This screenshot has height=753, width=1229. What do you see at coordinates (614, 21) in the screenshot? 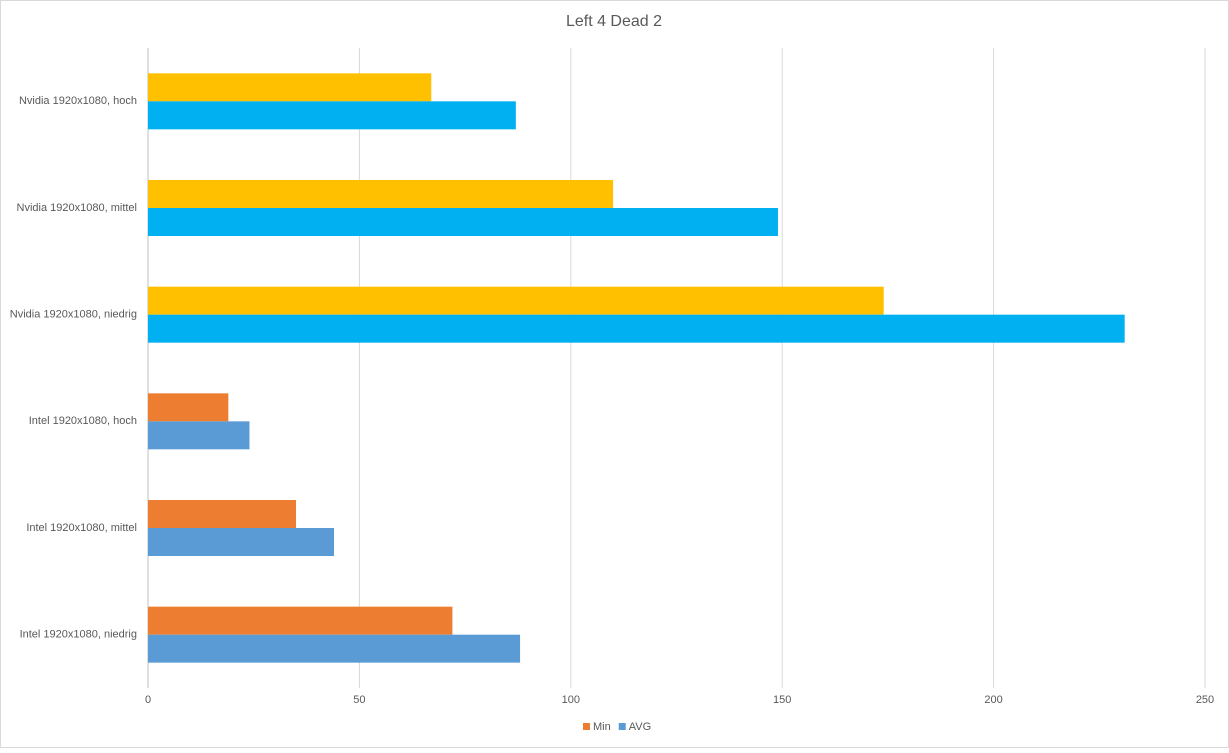
I see `chart-title: Left 4 Dead 2` at bounding box center [614, 21].